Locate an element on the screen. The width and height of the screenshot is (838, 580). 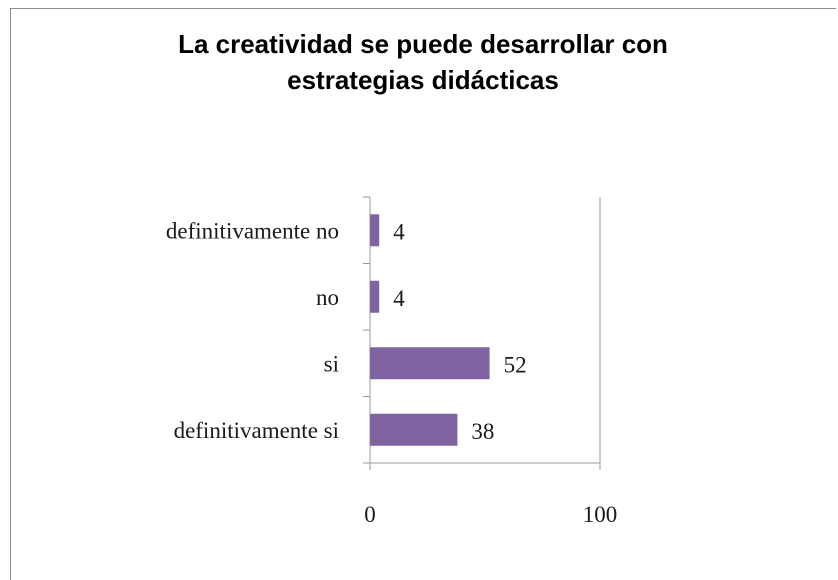
category-label: no is located at coordinates (327, 297).